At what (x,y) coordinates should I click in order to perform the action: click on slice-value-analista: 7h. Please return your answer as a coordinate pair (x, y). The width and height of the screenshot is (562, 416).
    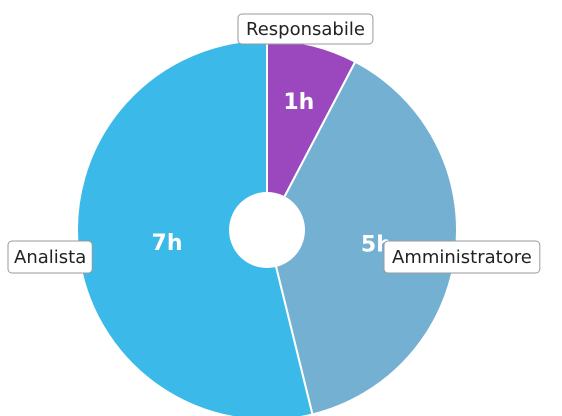
    Looking at the image, I should click on (167, 243).